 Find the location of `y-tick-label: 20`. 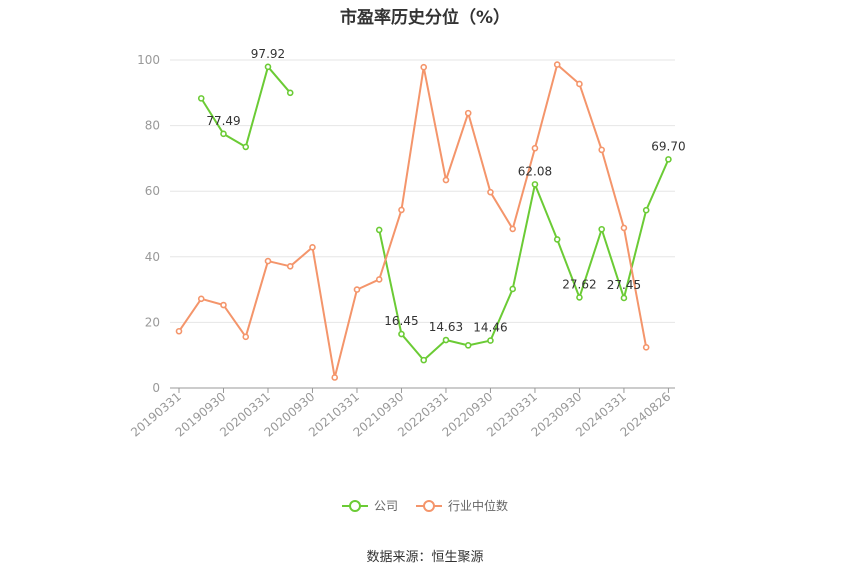

y-tick-label: 20 is located at coordinates (152, 322).